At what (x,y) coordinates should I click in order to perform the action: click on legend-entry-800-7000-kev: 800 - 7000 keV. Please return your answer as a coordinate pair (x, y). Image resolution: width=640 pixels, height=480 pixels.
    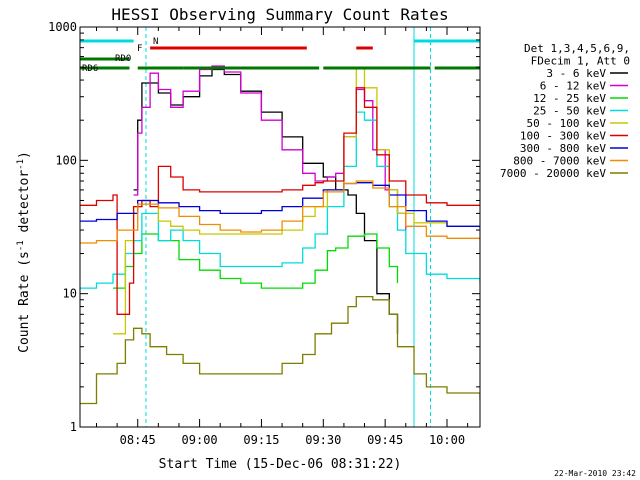
    Looking at the image, I should click on (559, 161).